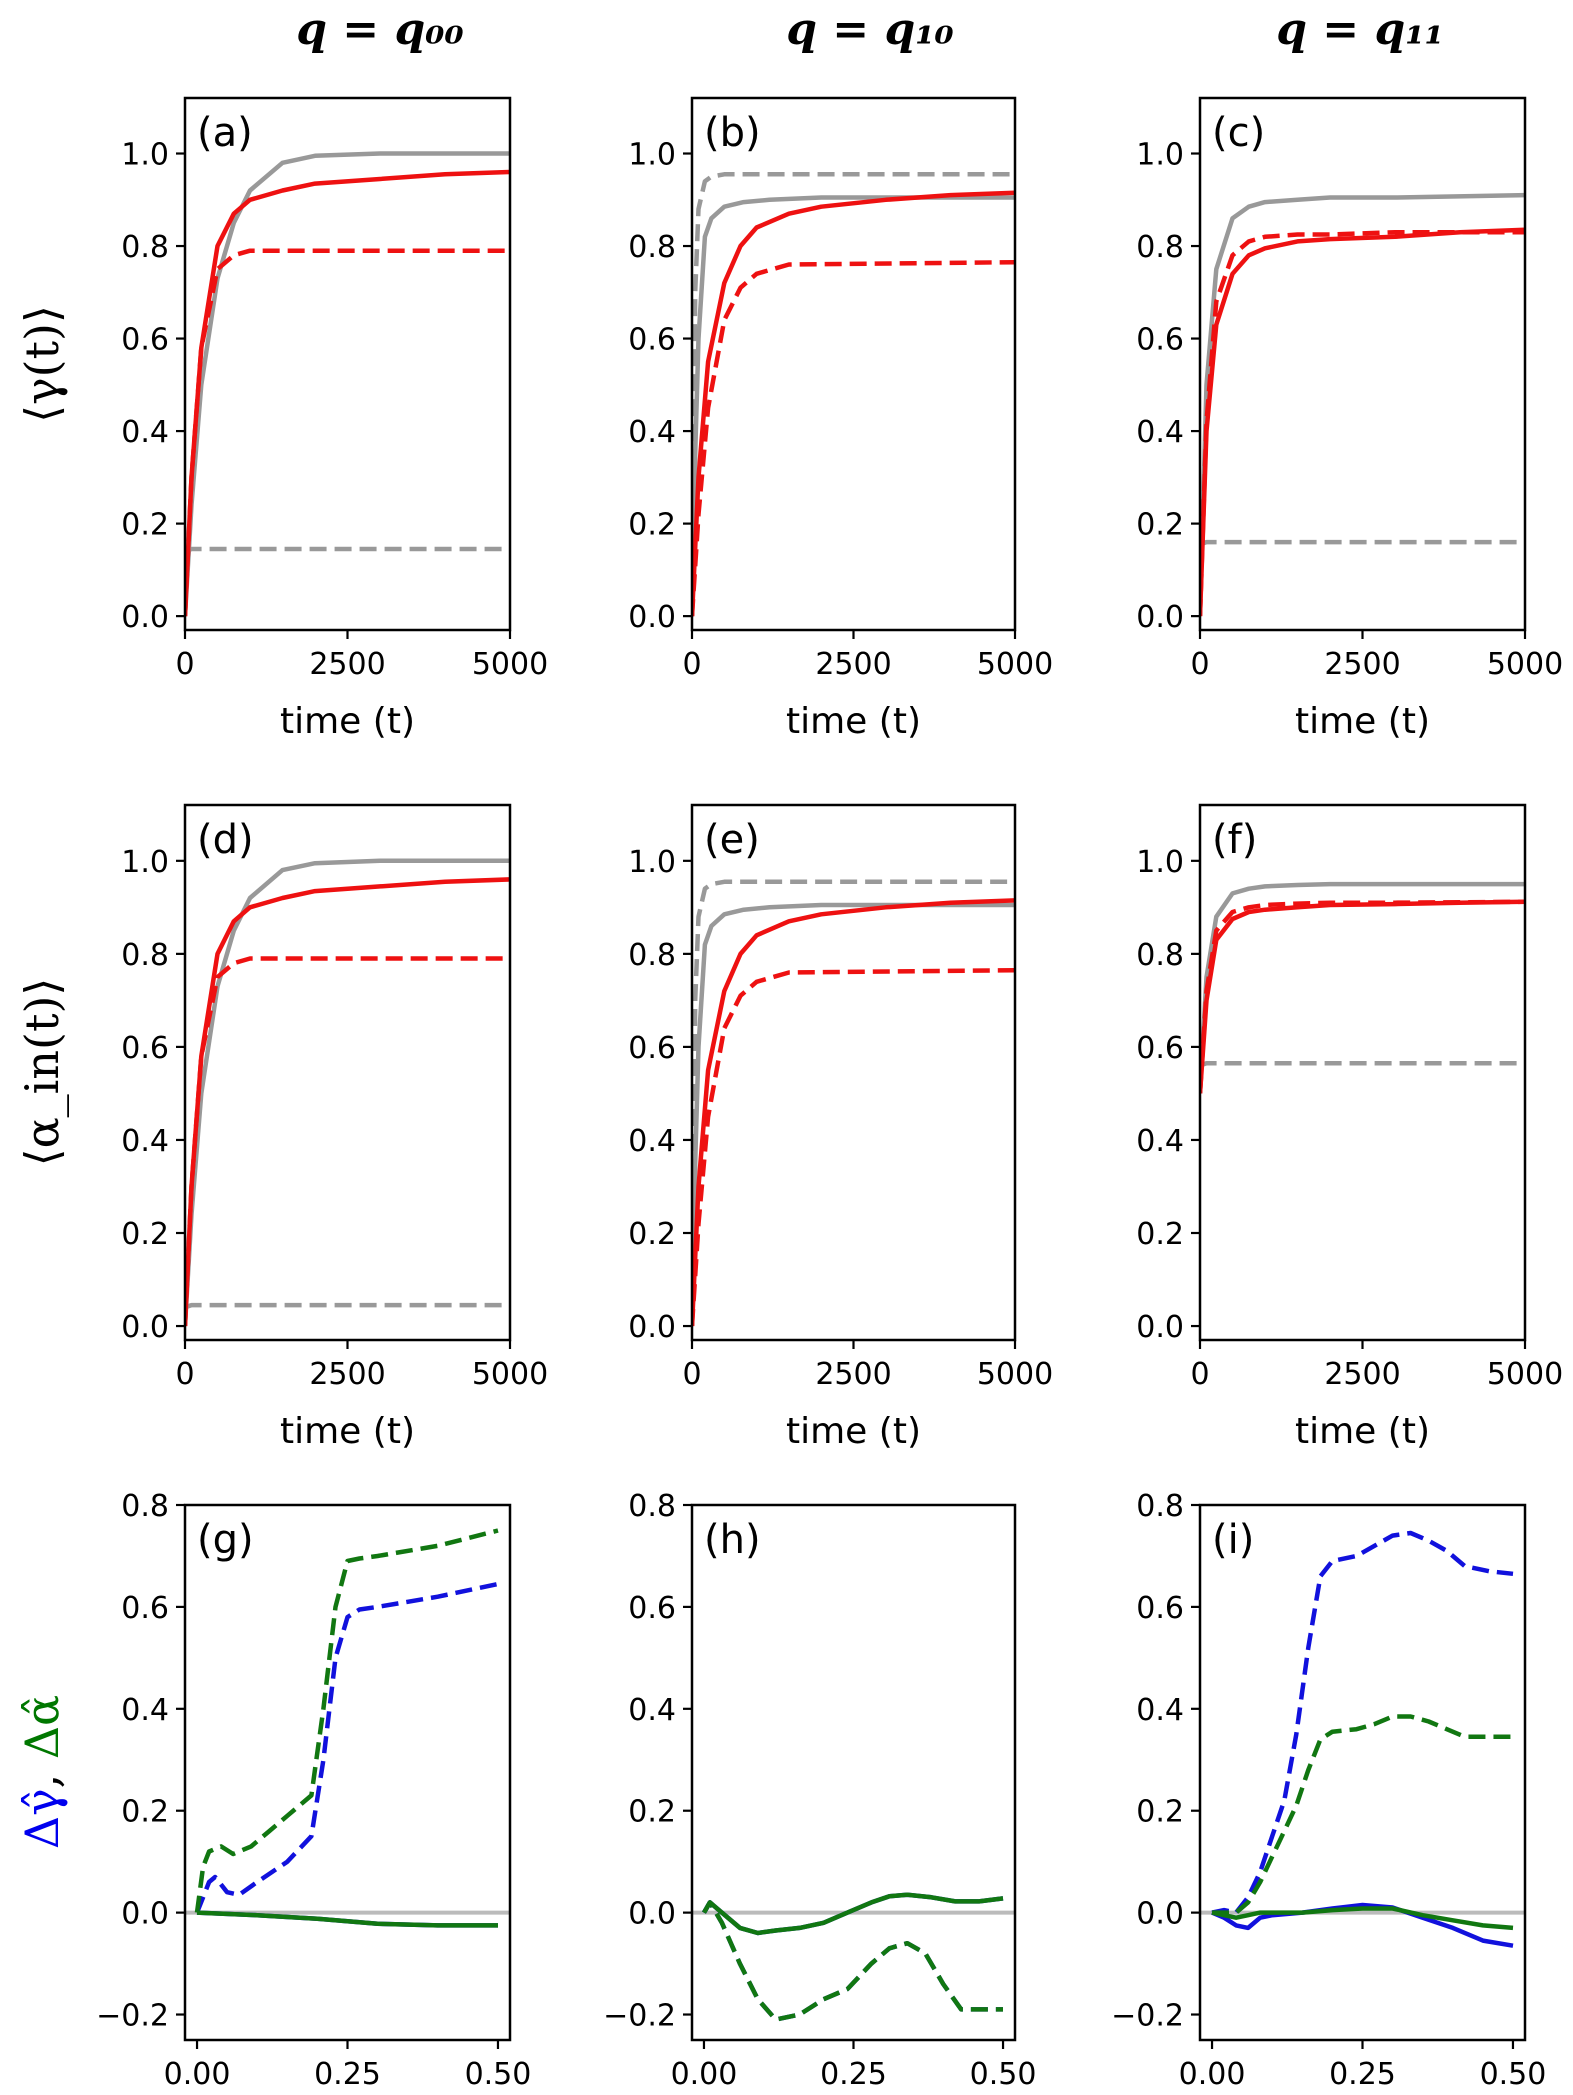 This screenshot has height=2095, width=1573. Describe the element at coordinates (225, 840) in the screenshot. I see `panel-label: (d)` at that location.